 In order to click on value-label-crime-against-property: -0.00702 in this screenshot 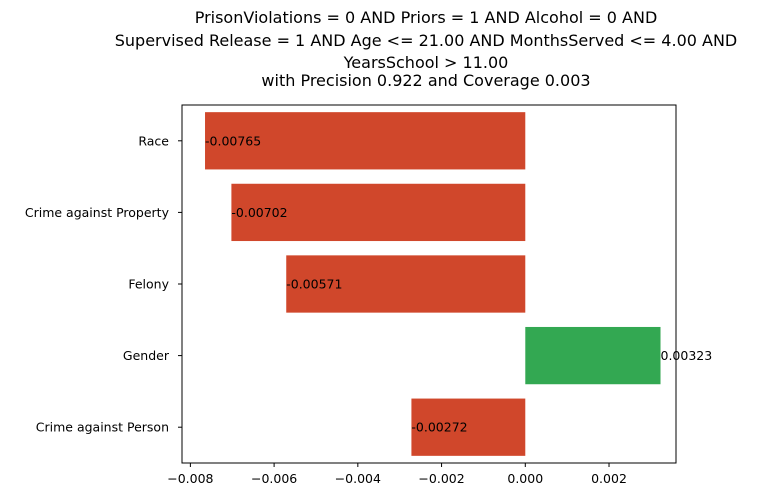, I will do `click(259, 212)`.